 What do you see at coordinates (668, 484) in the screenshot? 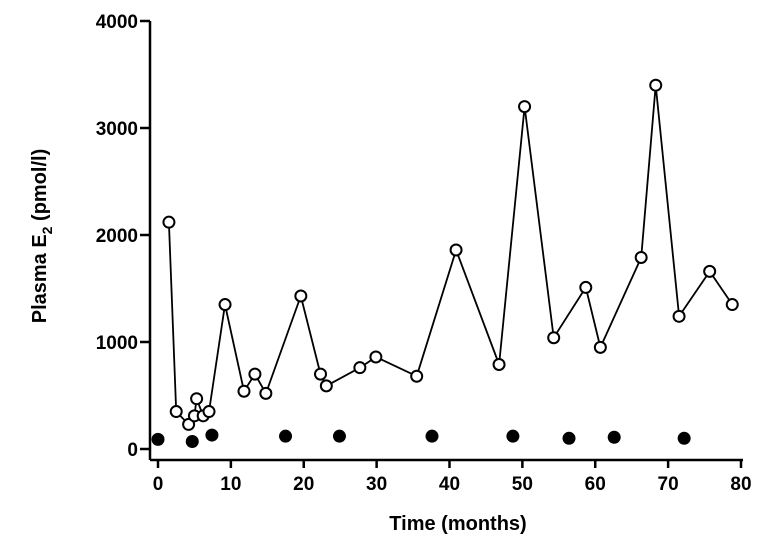
I see `x-tick-label: 70` at bounding box center [668, 484].